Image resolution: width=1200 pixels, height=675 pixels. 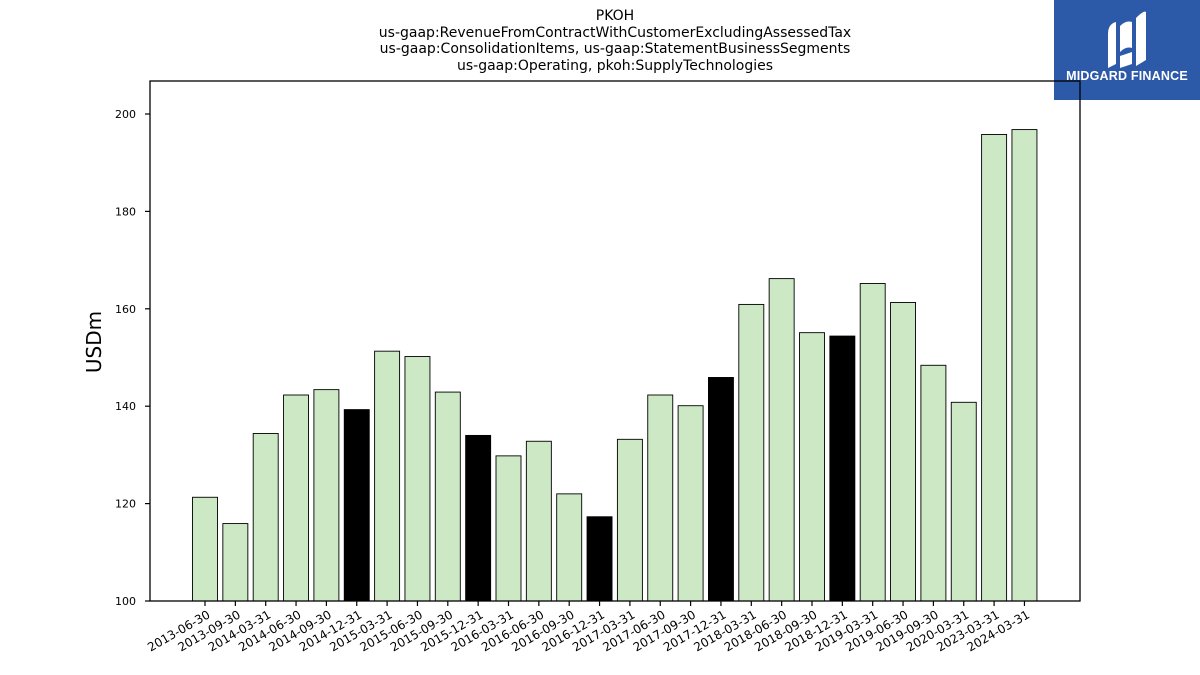 I want to click on midgard-logo-icon, so click(x=1127, y=39).